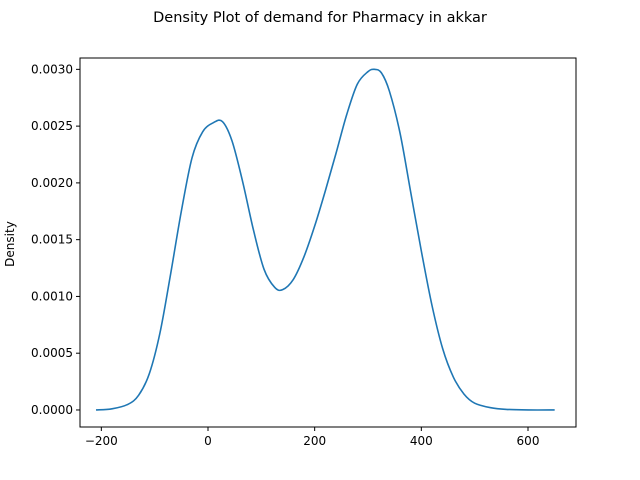  I want to click on y-tick-label: 0.0025, so click(52, 126).